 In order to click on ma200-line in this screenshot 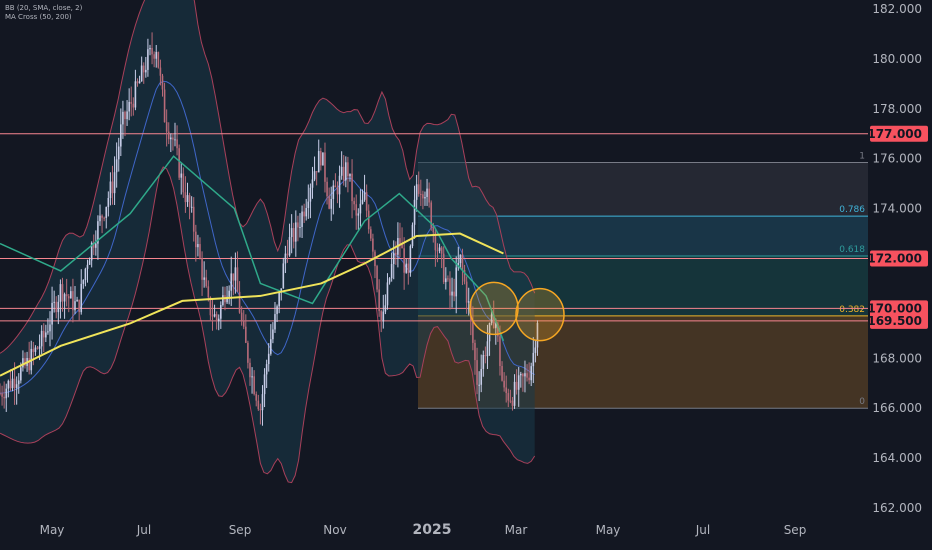, I will do `click(252, 304)`.